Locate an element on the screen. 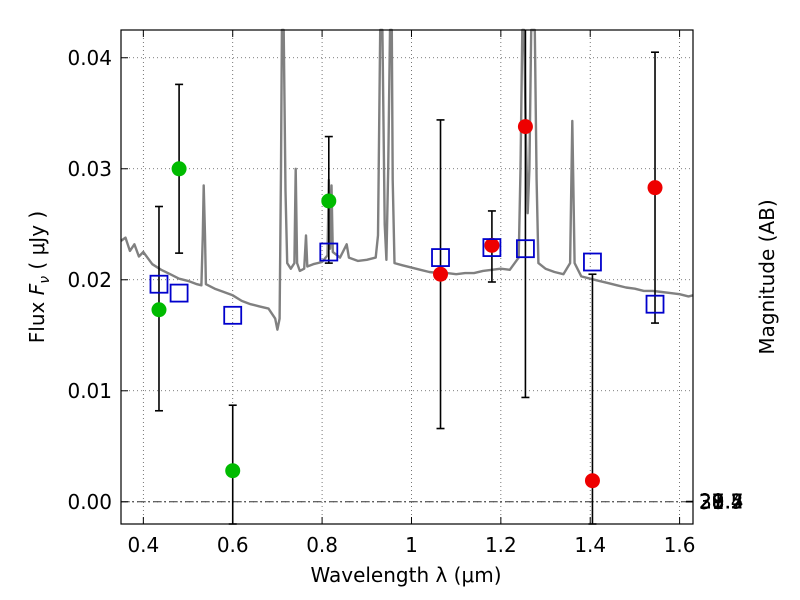 Image resolution: width=800 pixels, height=600 pixels. y-tick-label: 0.01 is located at coordinates (89, 391).